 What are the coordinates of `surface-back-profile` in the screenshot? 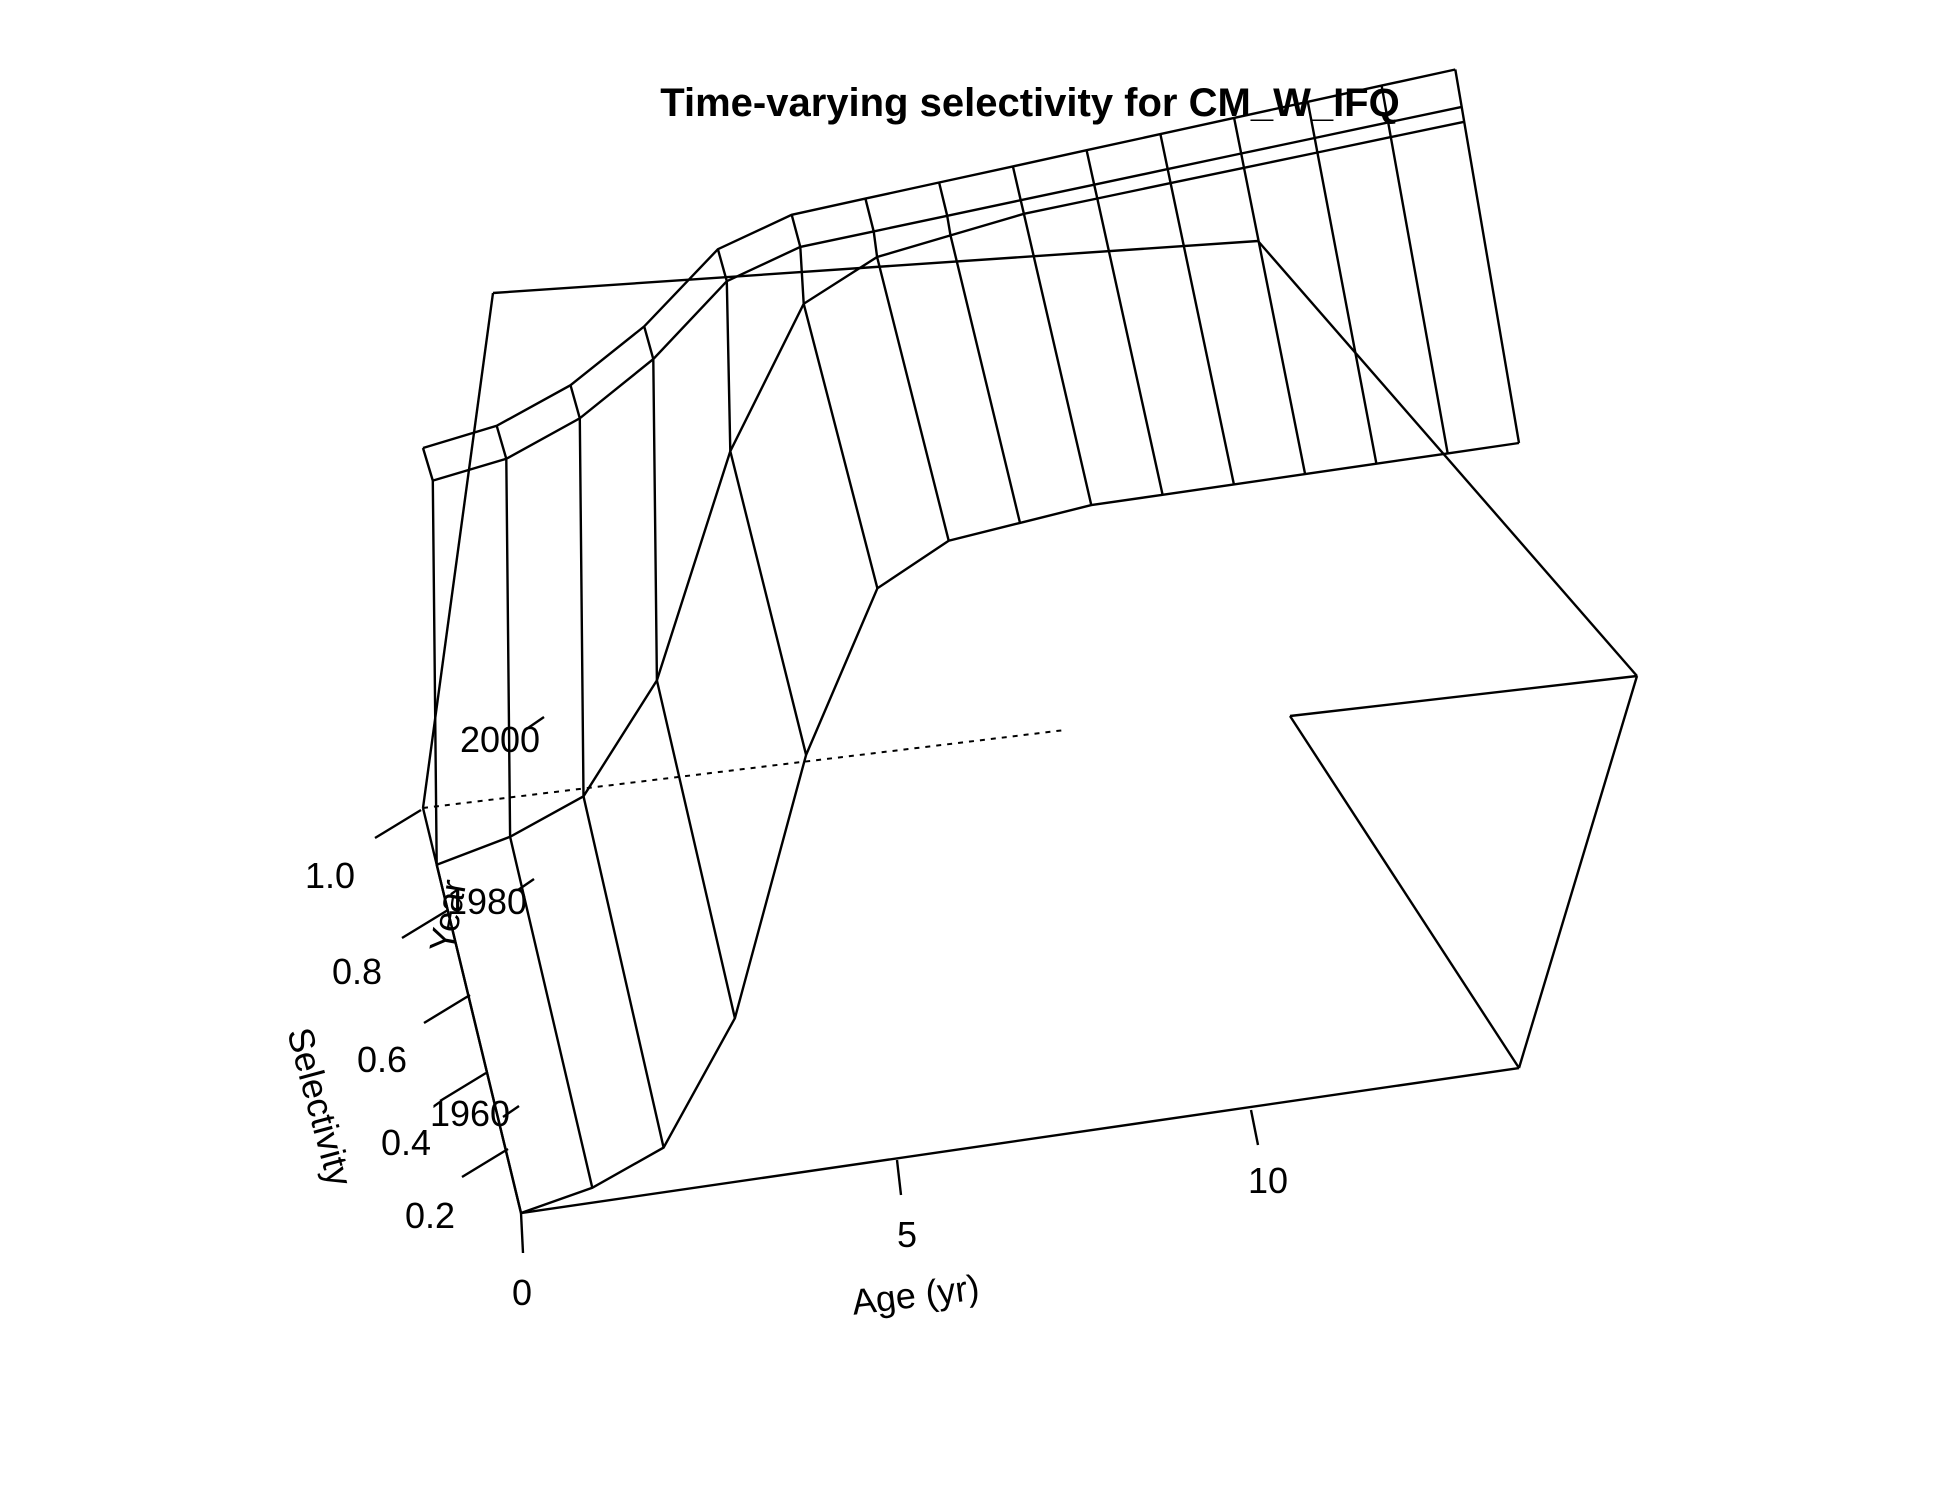 It's located at (939, 259).